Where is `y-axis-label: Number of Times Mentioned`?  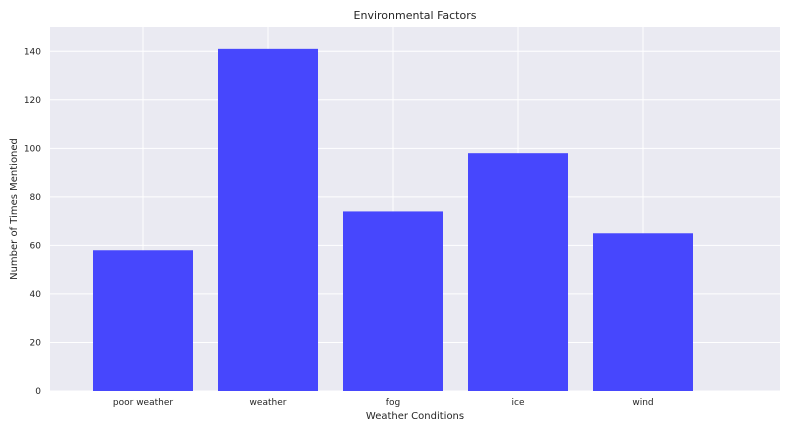 y-axis-label: Number of Times Mentioned is located at coordinates (14, 209).